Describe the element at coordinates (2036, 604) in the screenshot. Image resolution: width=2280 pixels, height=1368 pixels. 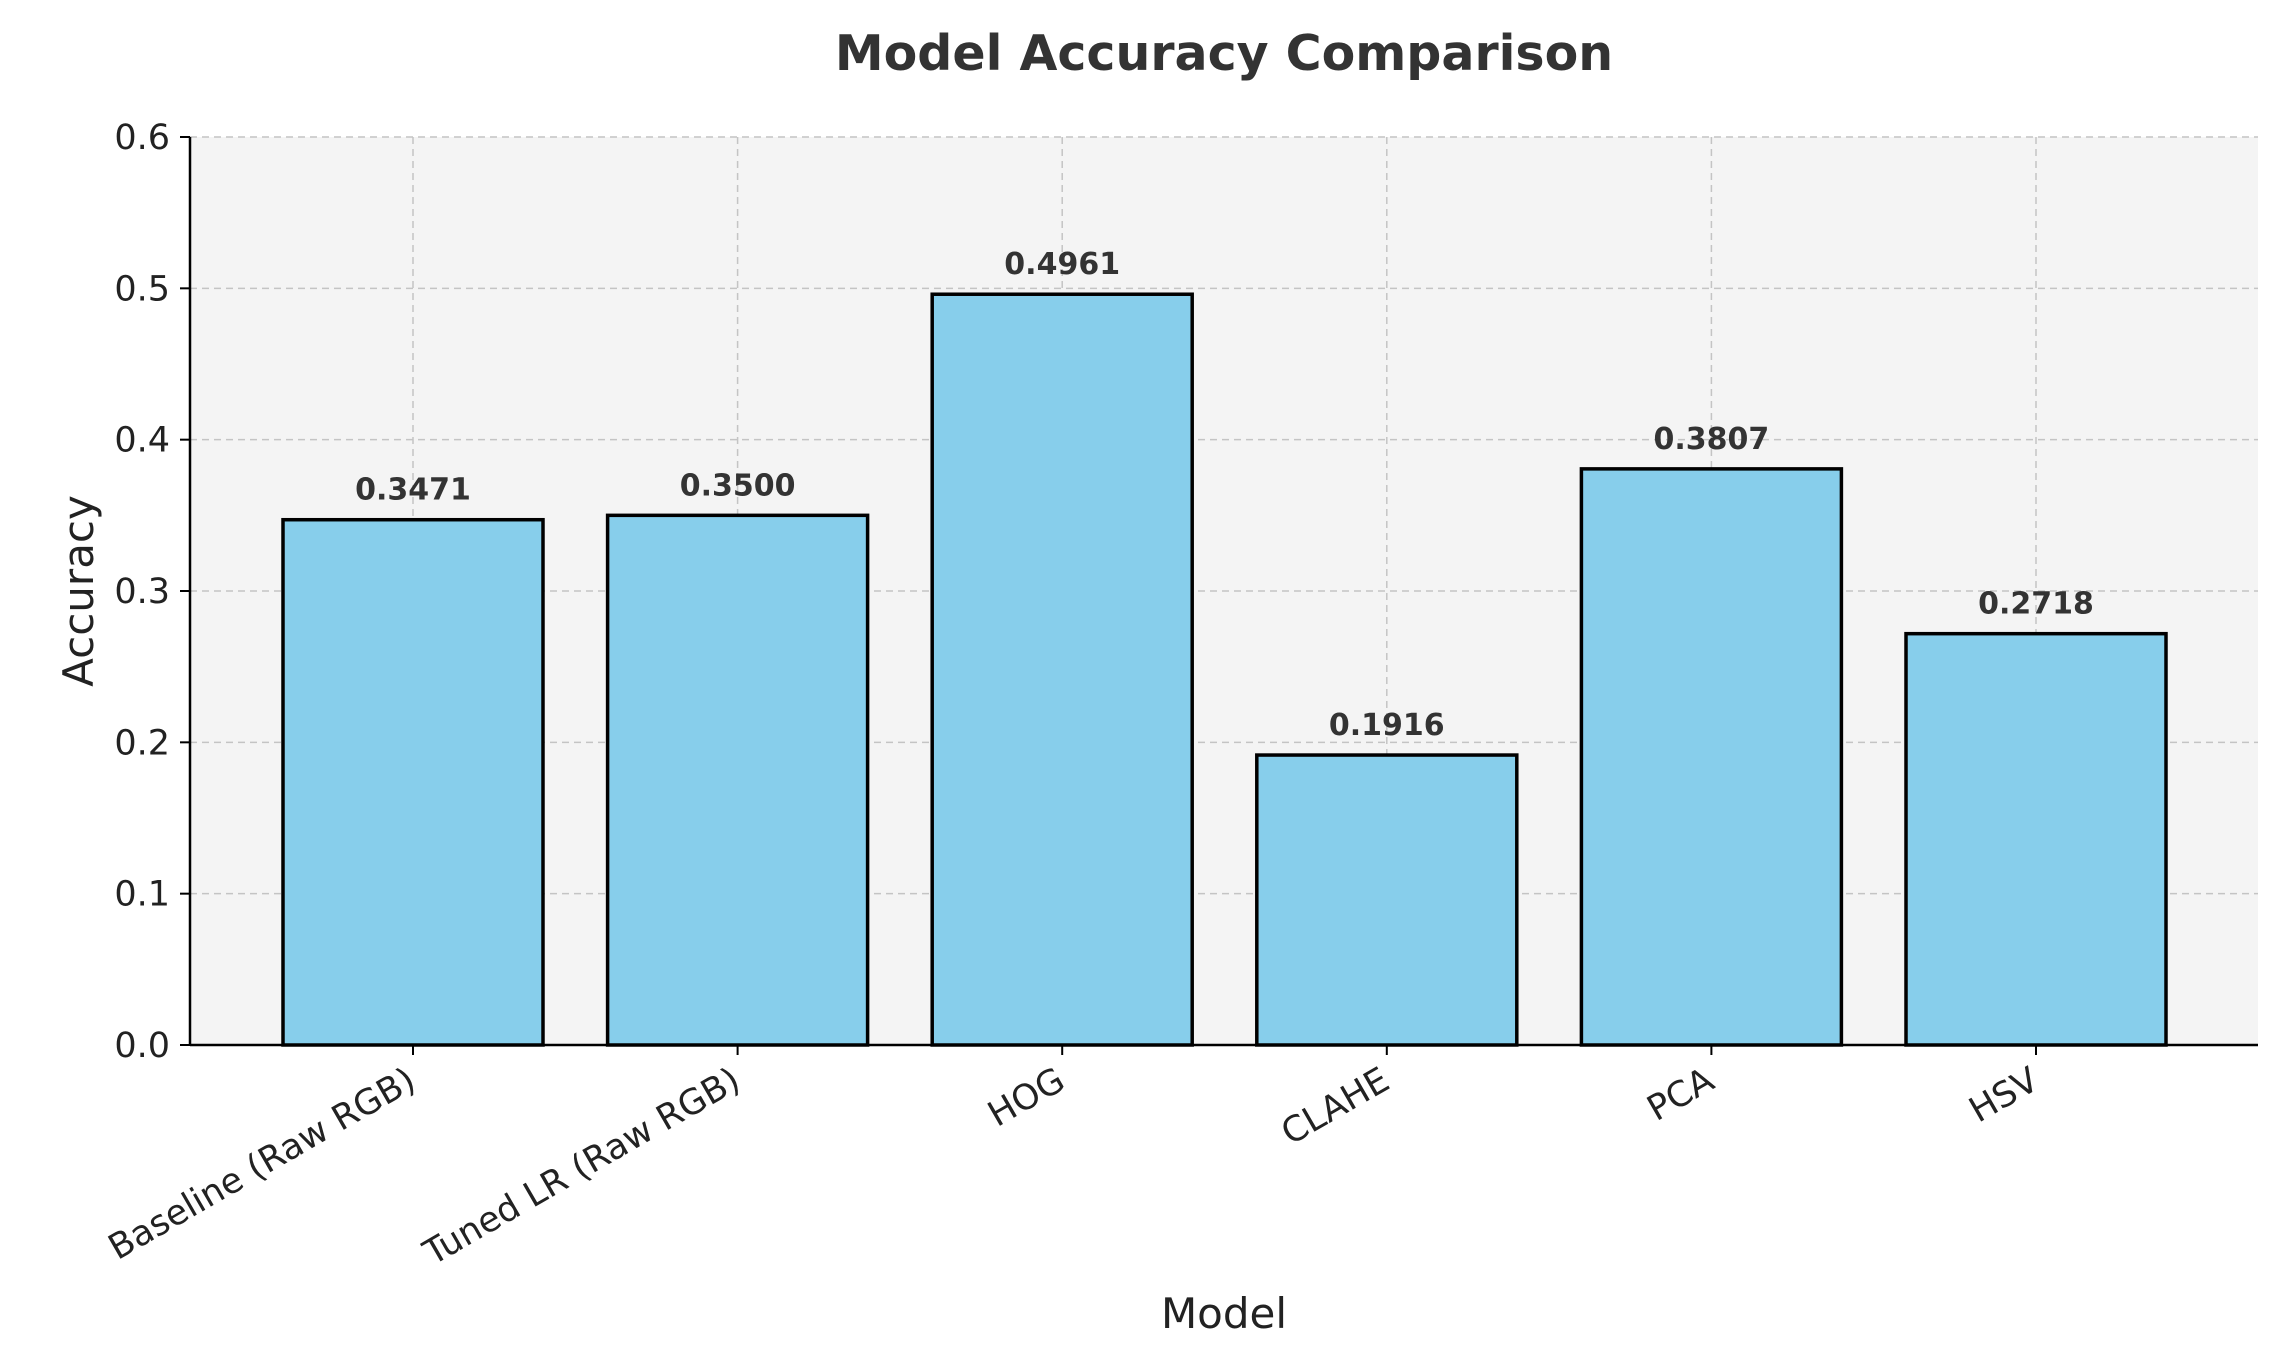
I see `bar-value-label: 0.2718` at that location.